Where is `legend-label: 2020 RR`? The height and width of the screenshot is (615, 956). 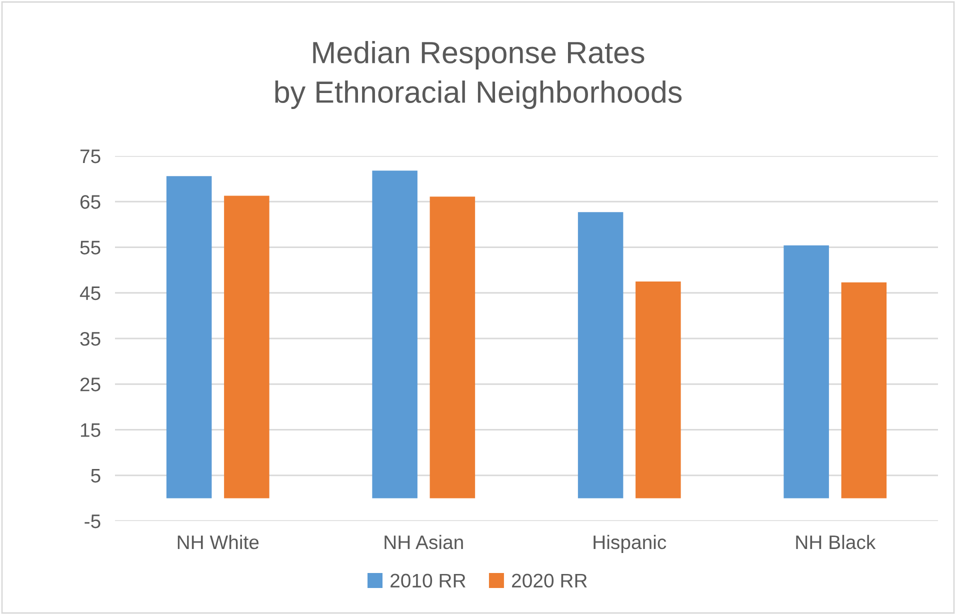 legend-label: 2020 RR is located at coordinates (549, 581).